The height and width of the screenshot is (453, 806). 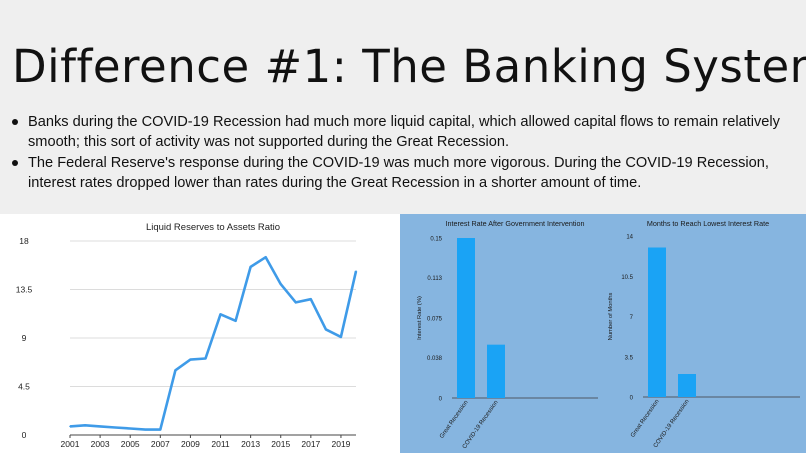 What do you see at coordinates (629, 358) in the screenshot?
I see `y-tick-label: 3.5` at bounding box center [629, 358].